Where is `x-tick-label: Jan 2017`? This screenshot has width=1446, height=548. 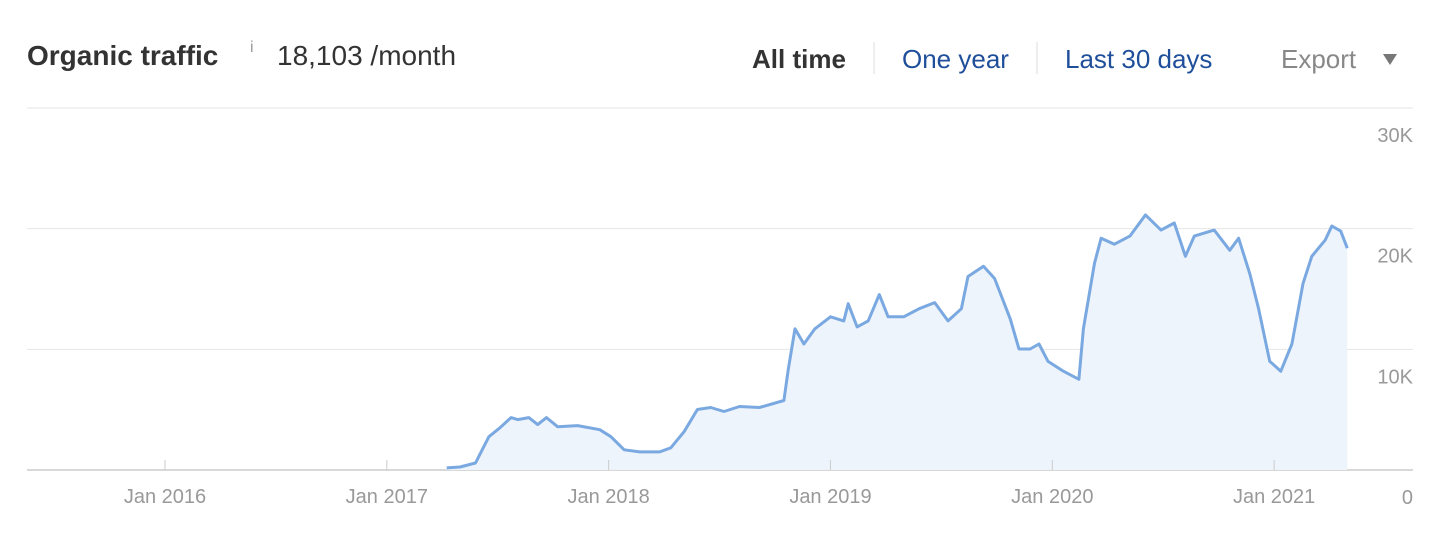 x-tick-label: Jan 2017 is located at coordinates (387, 497).